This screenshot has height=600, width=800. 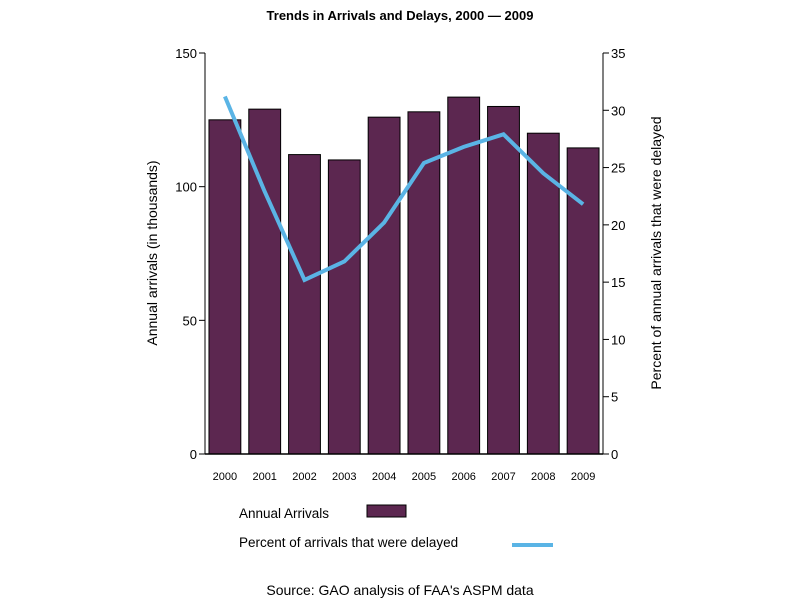 I want to click on x-tick-label: 2007, so click(x=503, y=477).